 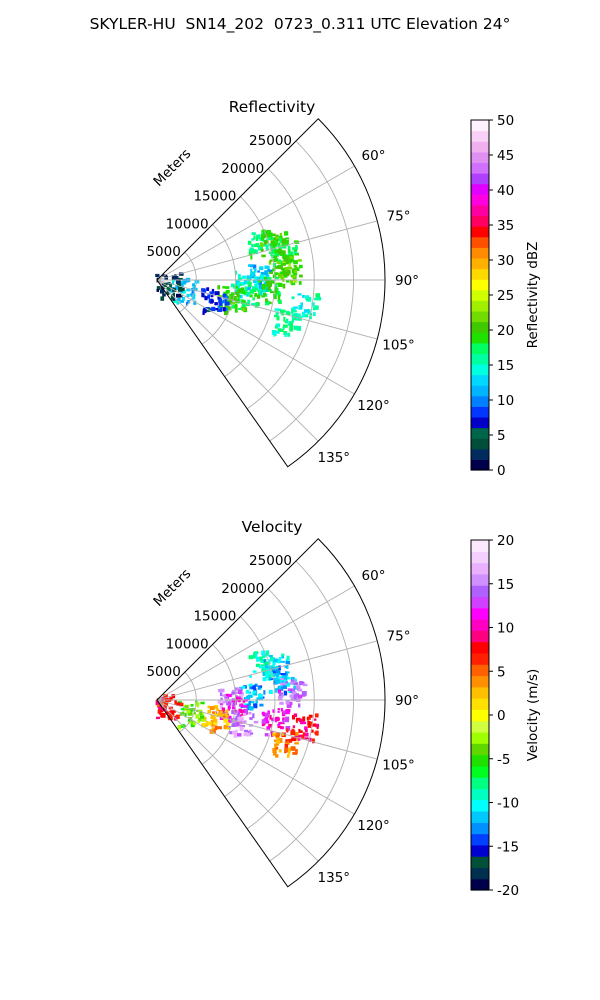 I want to click on azimuth-tick-label: 75°, so click(x=399, y=636).